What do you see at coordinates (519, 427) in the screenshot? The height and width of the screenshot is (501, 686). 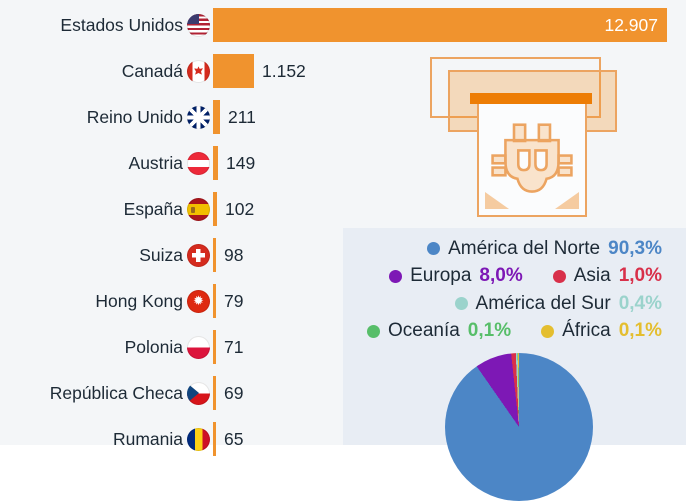 I see `pie-chart` at bounding box center [519, 427].